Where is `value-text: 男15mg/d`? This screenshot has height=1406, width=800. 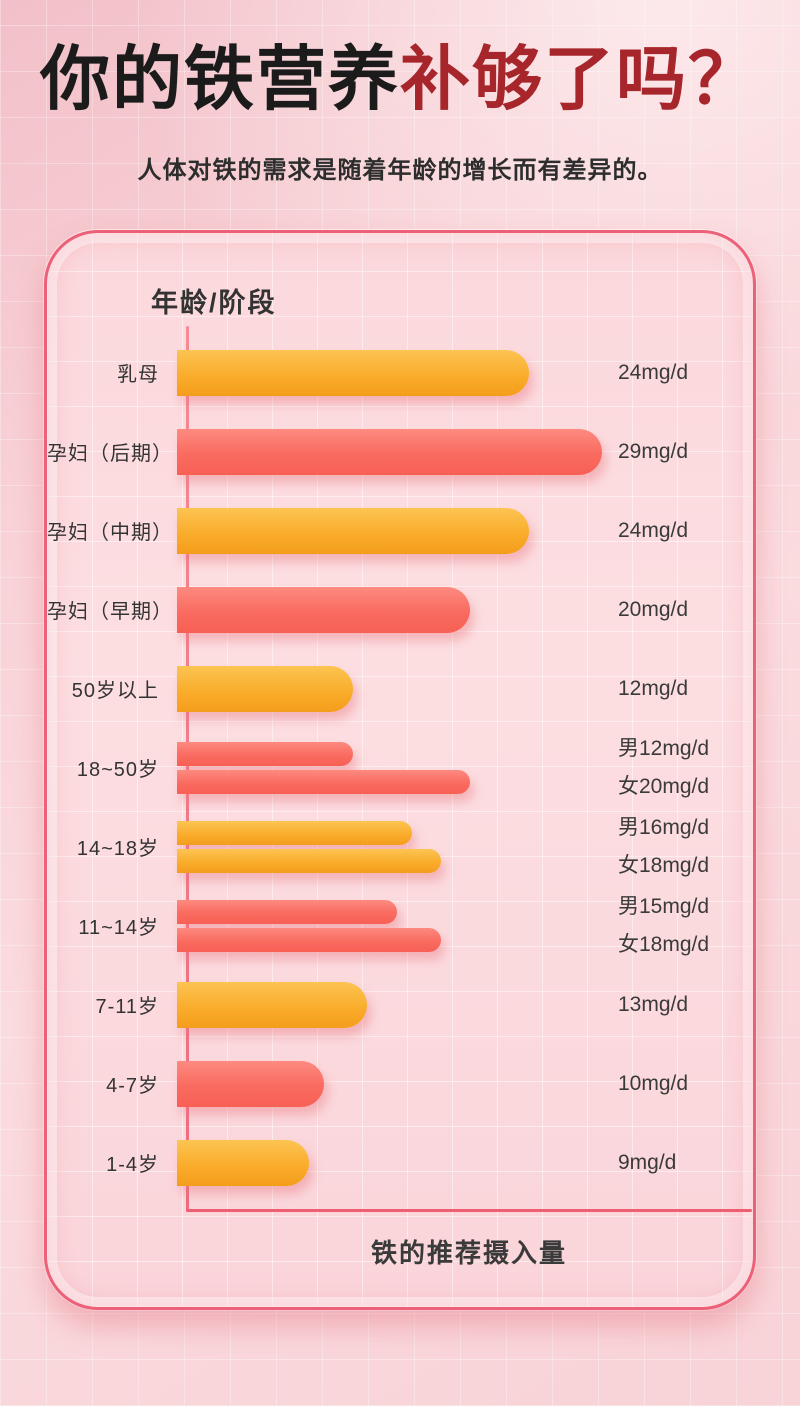
value-text: 男15mg/d is located at coordinates (664, 906).